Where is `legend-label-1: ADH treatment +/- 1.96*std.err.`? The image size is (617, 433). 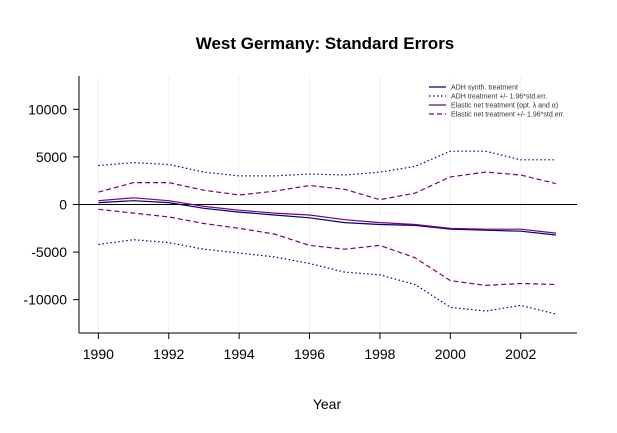
legend-label-1: ADH treatment +/- 1.96*std.err. is located at coordinates (499, 97).